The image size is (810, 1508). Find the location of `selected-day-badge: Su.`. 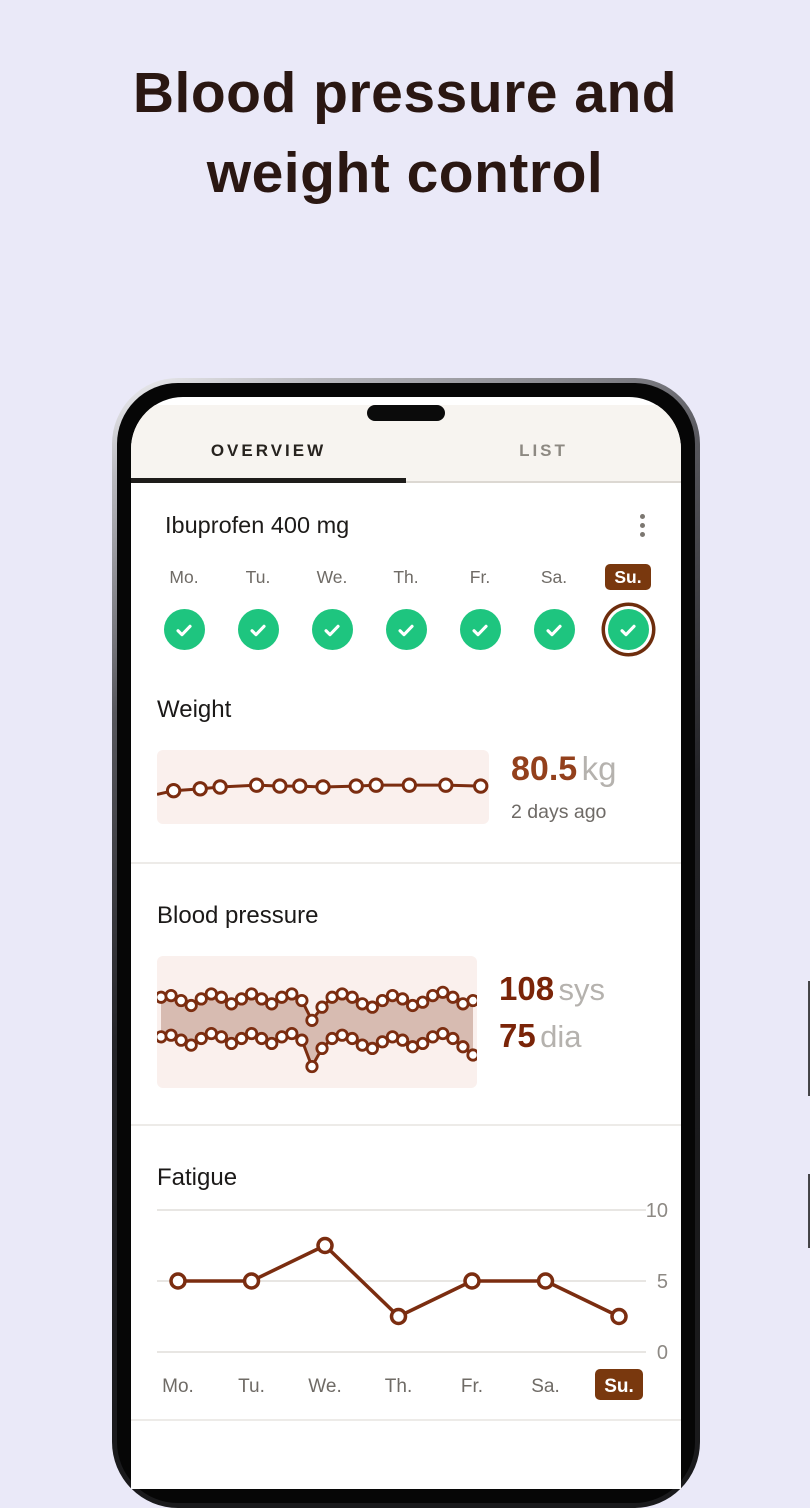

selected-day-badge: Su. is located at coordinates (628, 577).